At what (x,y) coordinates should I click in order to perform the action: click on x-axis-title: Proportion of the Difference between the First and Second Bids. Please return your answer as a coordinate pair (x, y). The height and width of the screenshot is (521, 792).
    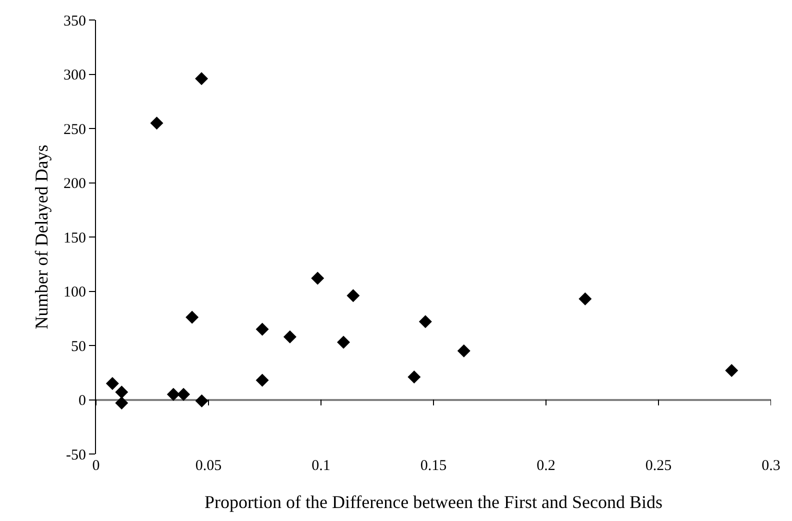
    Looking at the image, I should click on (433, 502).